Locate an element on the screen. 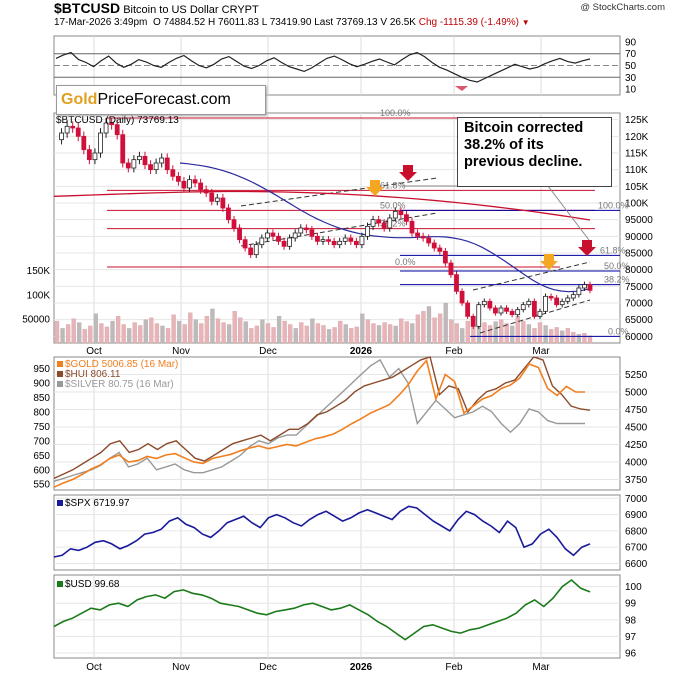 Image resolution: width=677 pixels, height=677 pixels. spx-legend-swatch is located at coordinates (60, 503).